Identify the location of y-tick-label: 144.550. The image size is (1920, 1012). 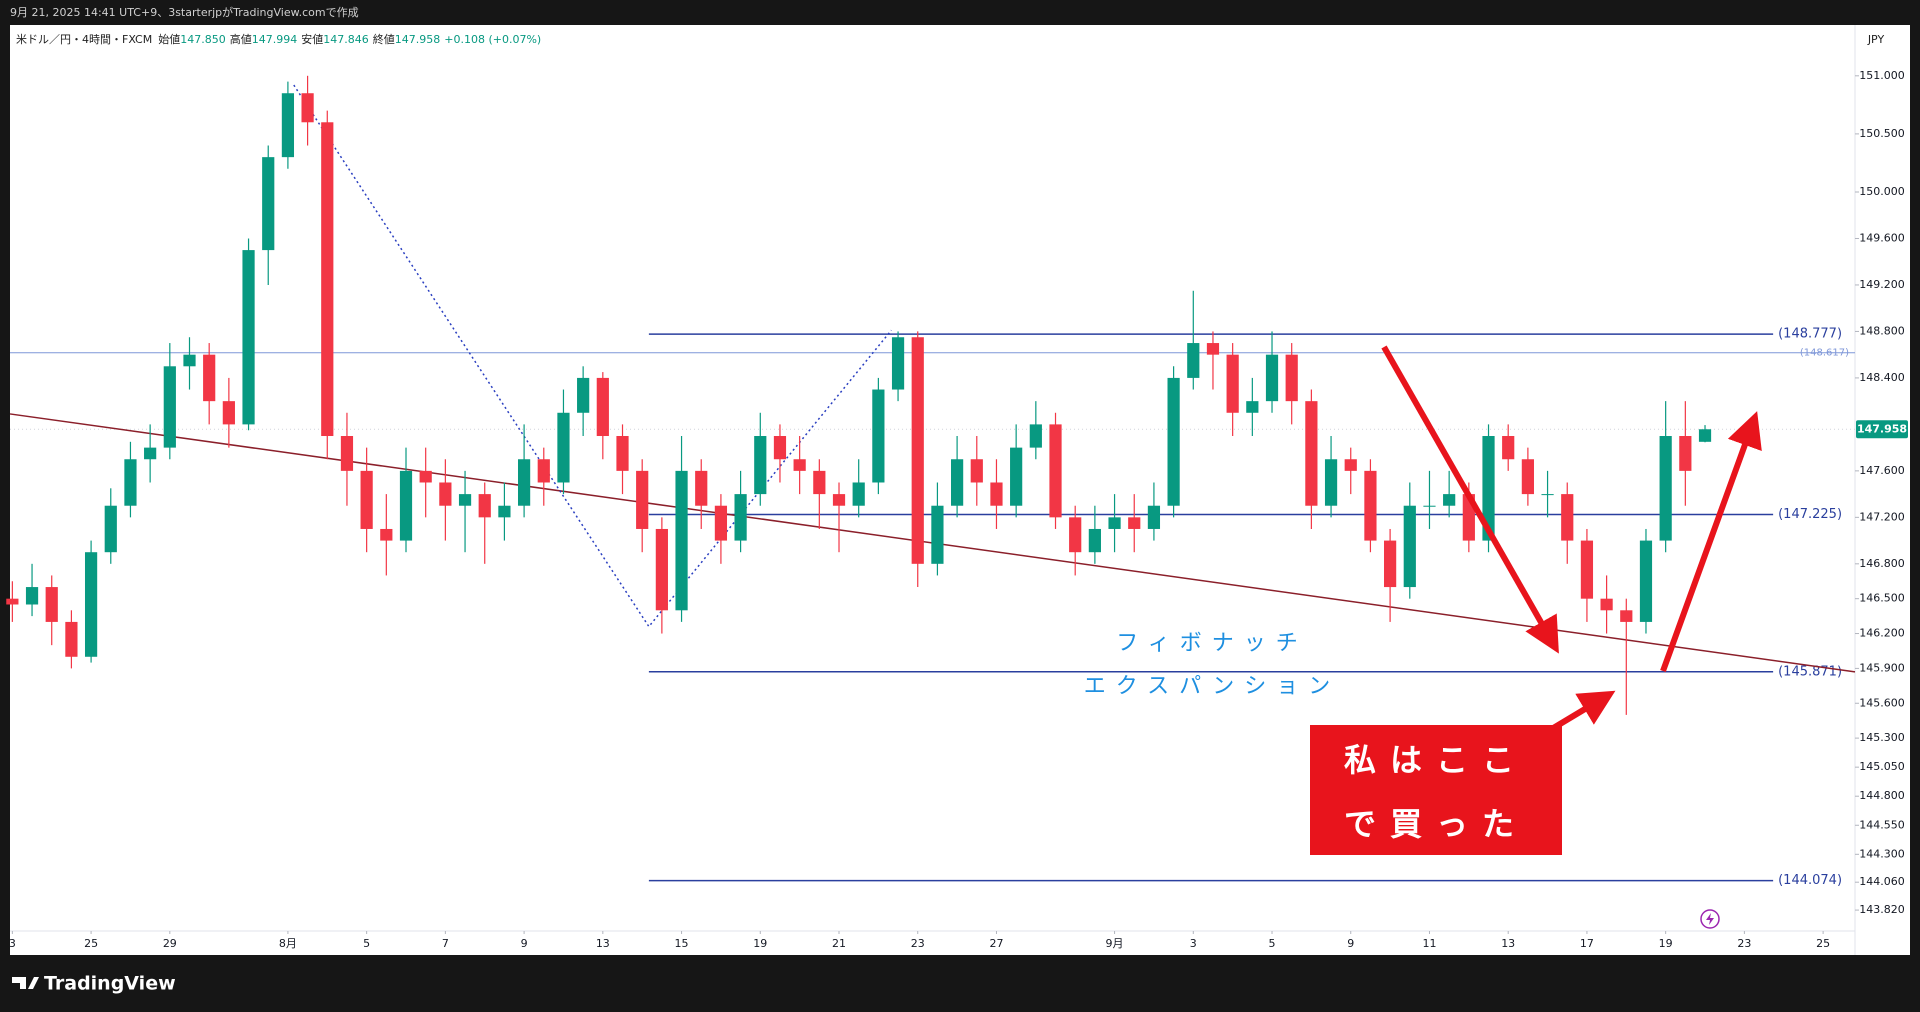
(1882, 824).